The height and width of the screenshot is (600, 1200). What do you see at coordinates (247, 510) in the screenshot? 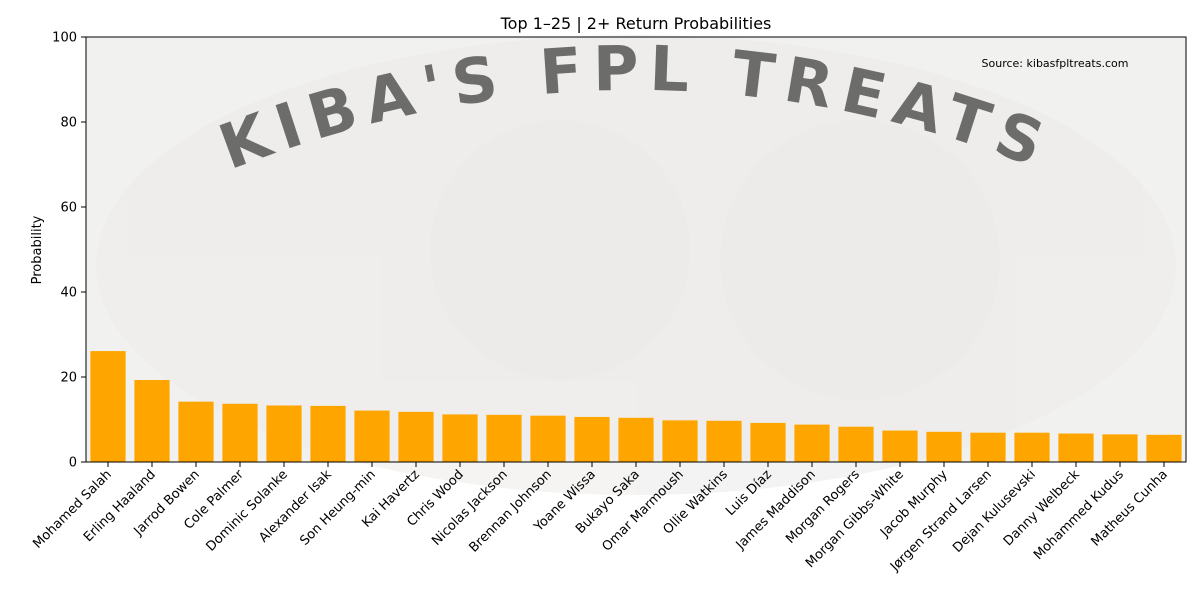
I see `x-tick-label: Dominic Solanke` at bounding box center [247, 510].